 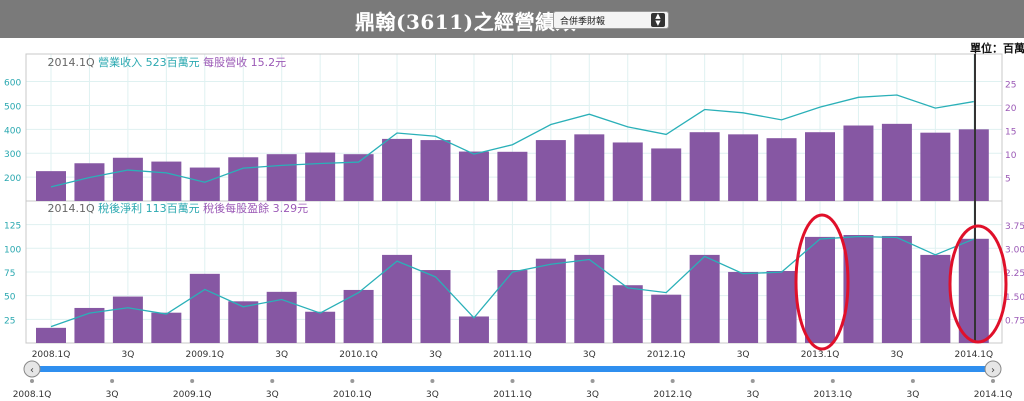 What do you see at coordinates (1010, 86) in the screenshot?
I see `revenue-right-tick: 25` at bounding box center [1010, 86].